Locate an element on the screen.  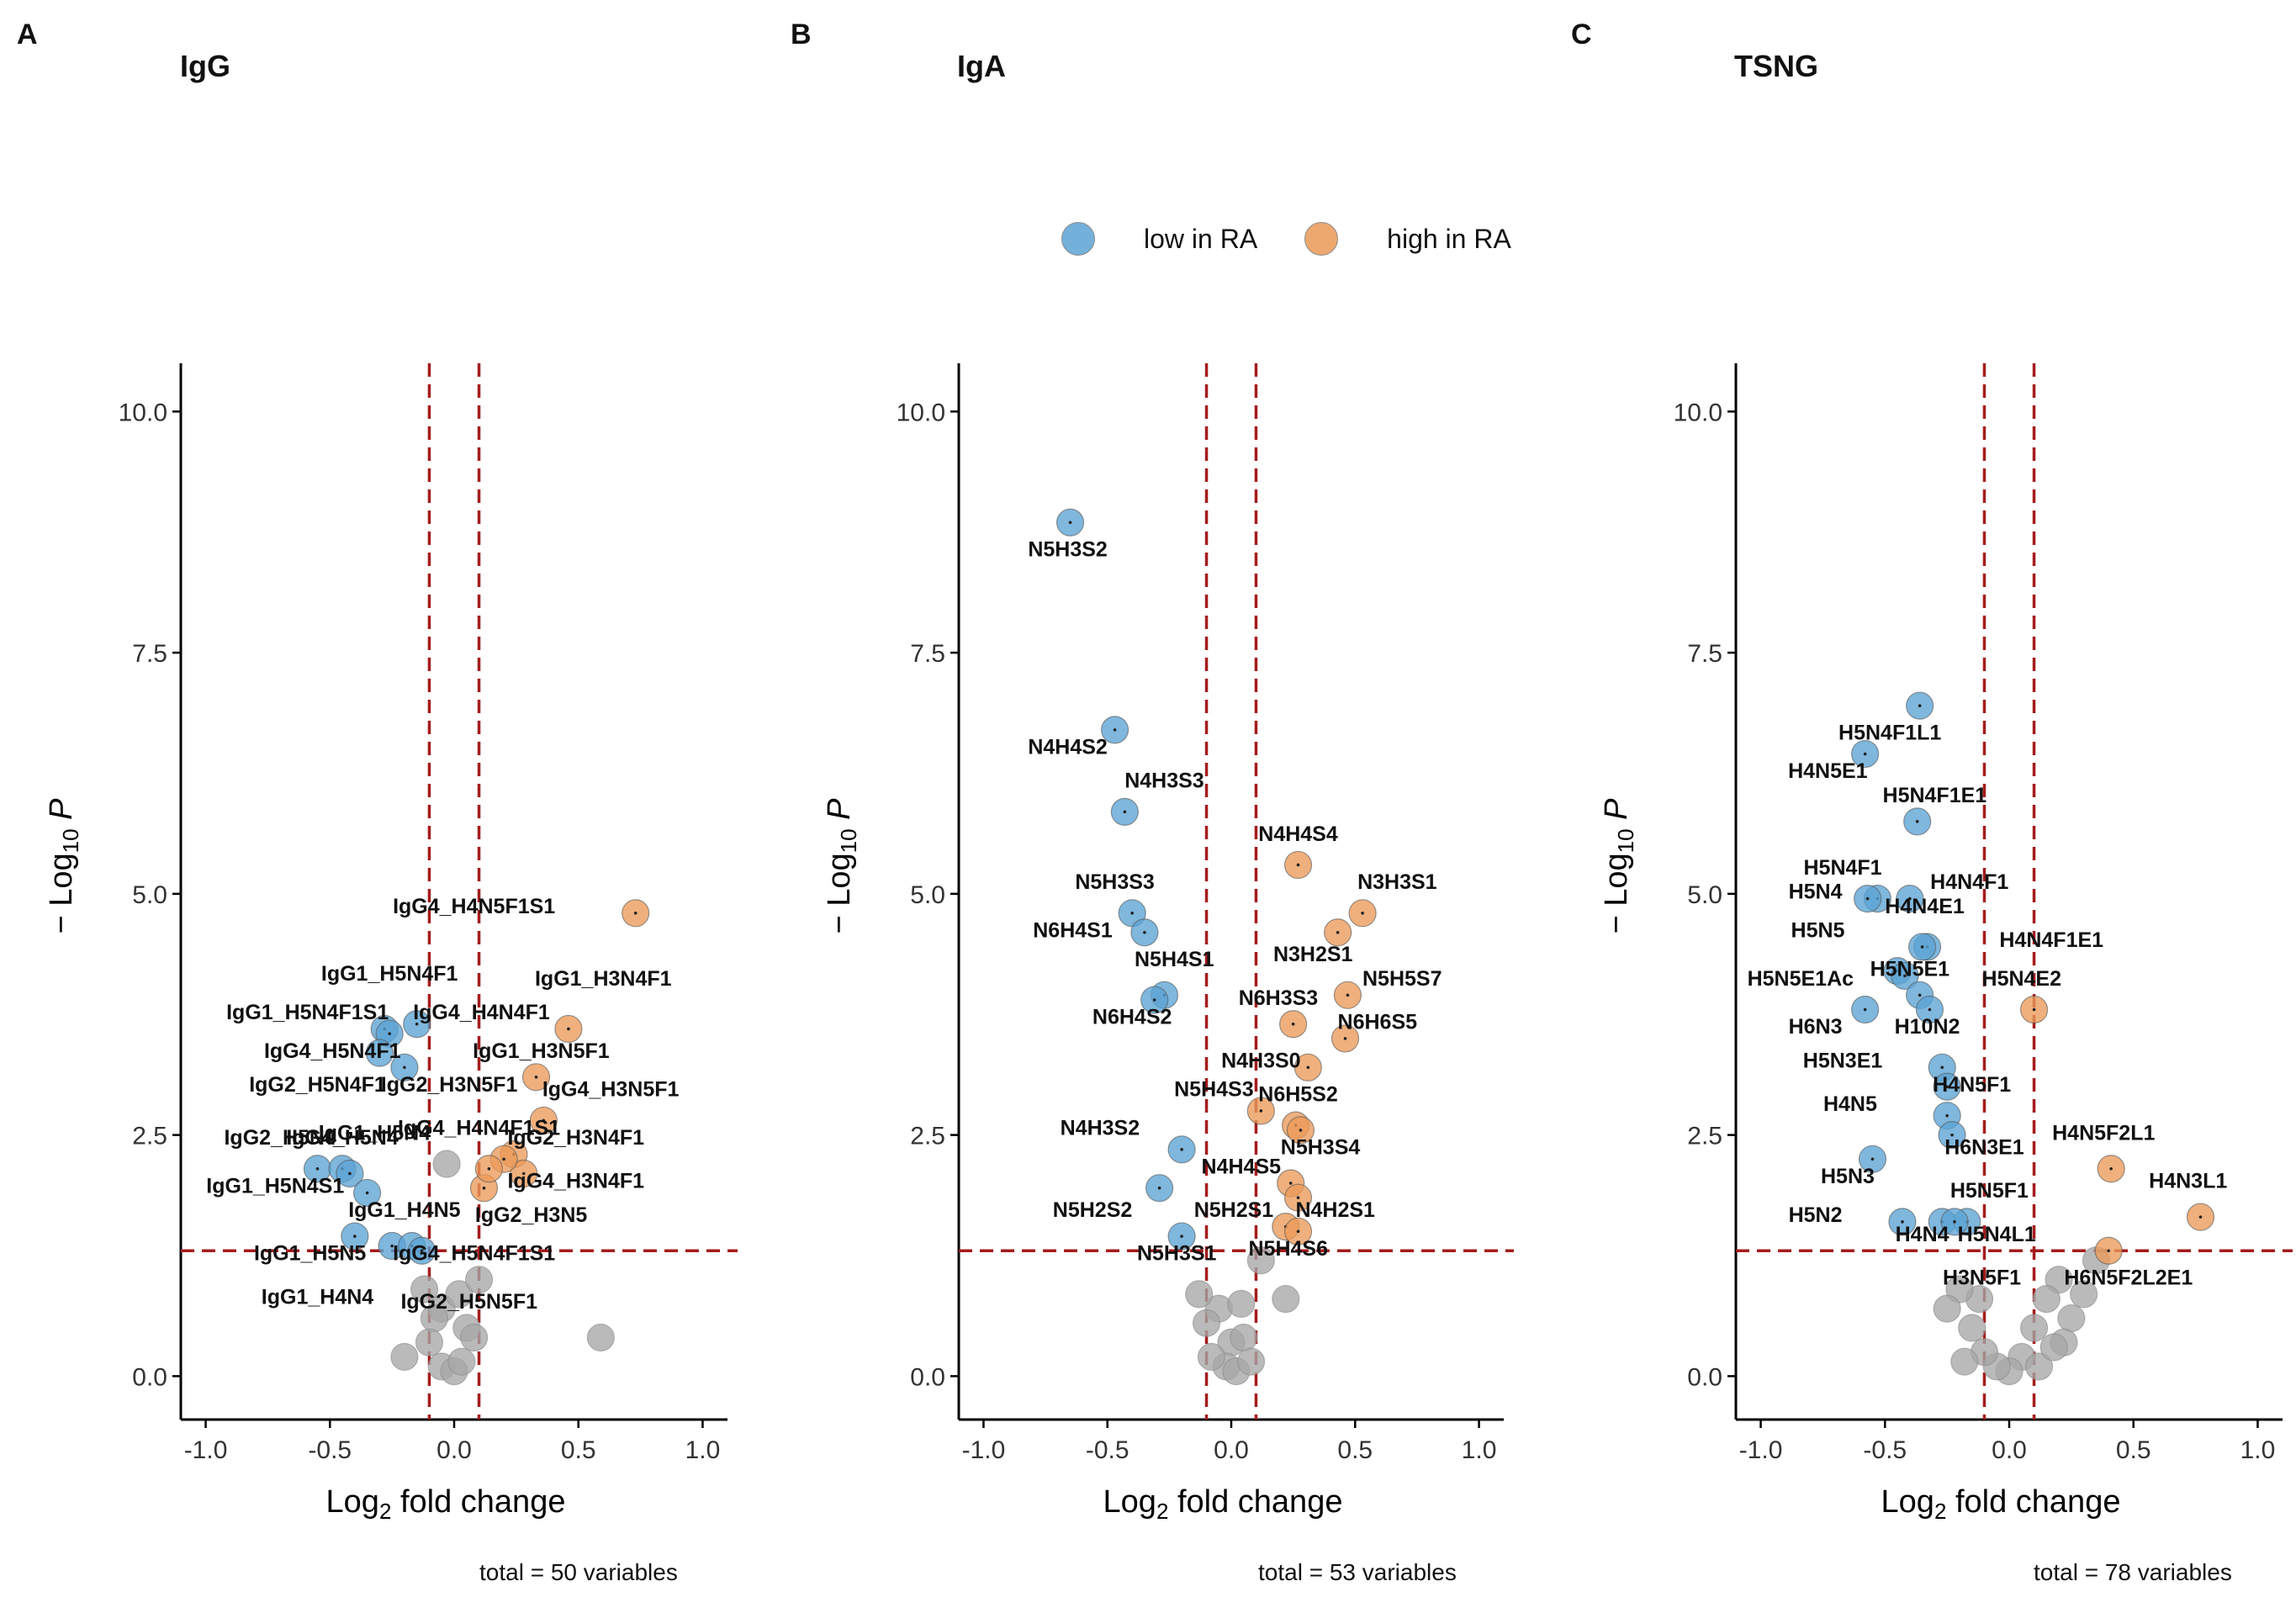
point-label: IgG1_H4N4 is located at coordinates (317, 1297).